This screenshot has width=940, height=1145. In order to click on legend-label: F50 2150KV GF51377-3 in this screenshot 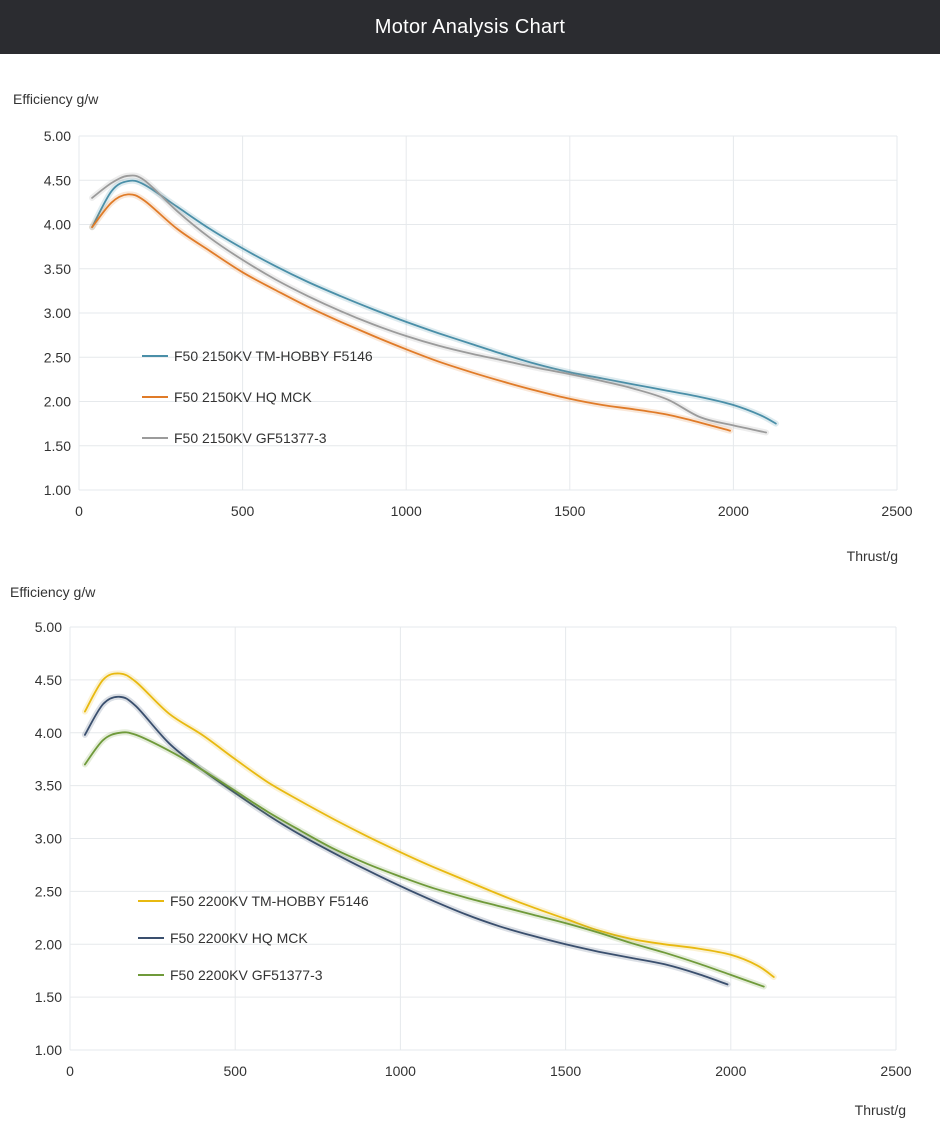, I will do `click(250, 438)`.